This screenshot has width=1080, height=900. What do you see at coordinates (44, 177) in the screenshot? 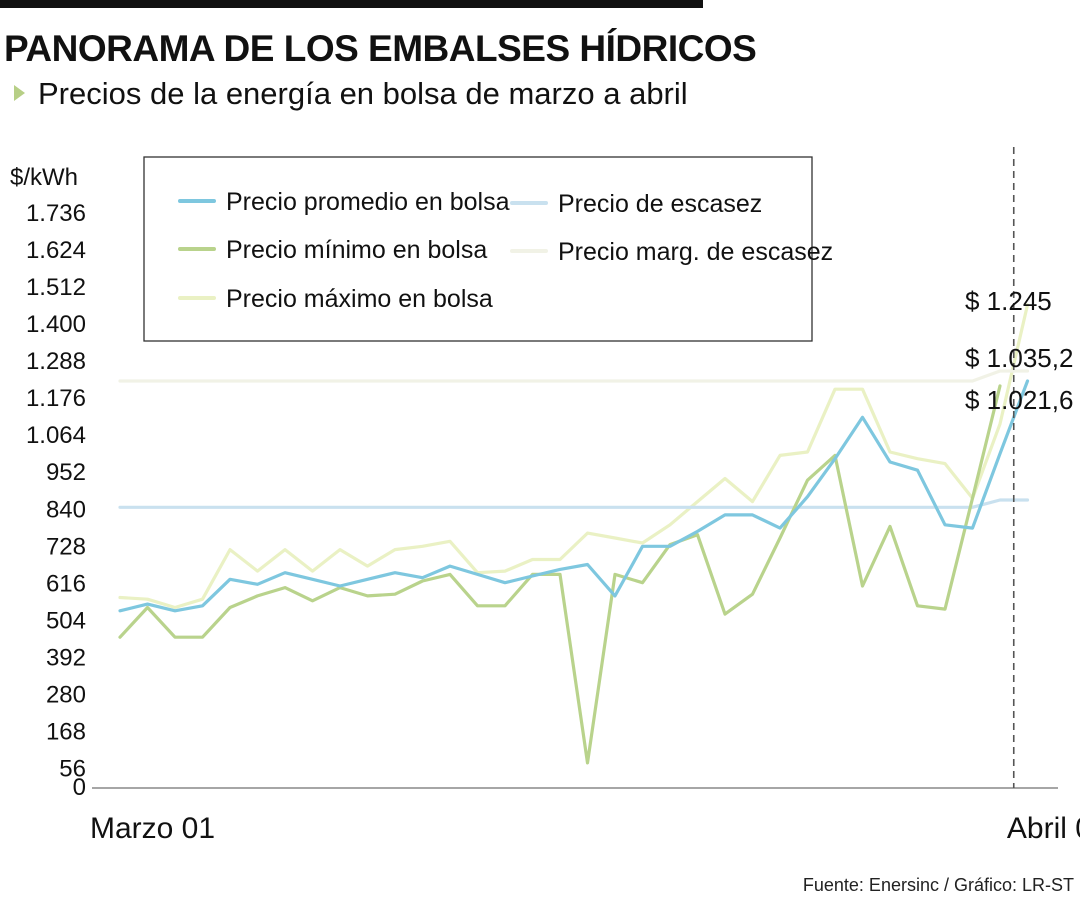
I see `y-axis-label: $/kWh` at bounding box center [44, 177].